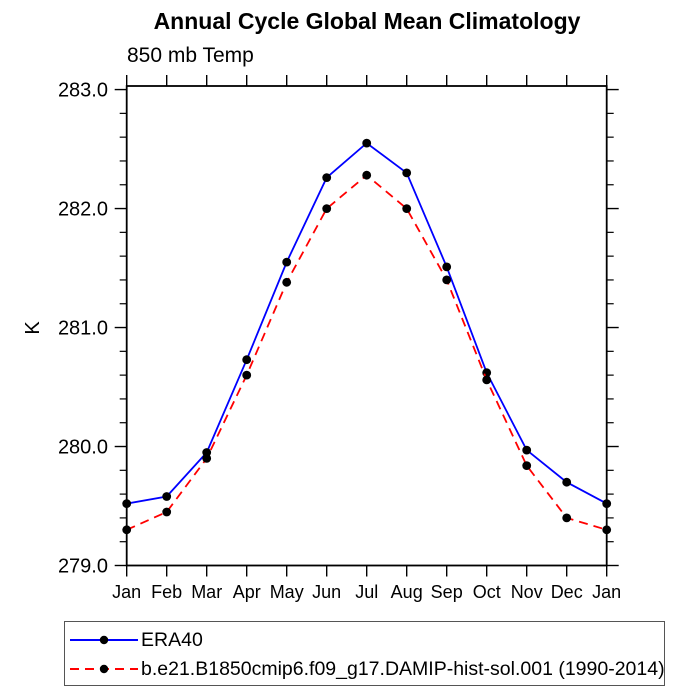 Image resolution: width=700 pixels, height=700 pixels. I want to click on x-tick-label: May, so click(287, 592).